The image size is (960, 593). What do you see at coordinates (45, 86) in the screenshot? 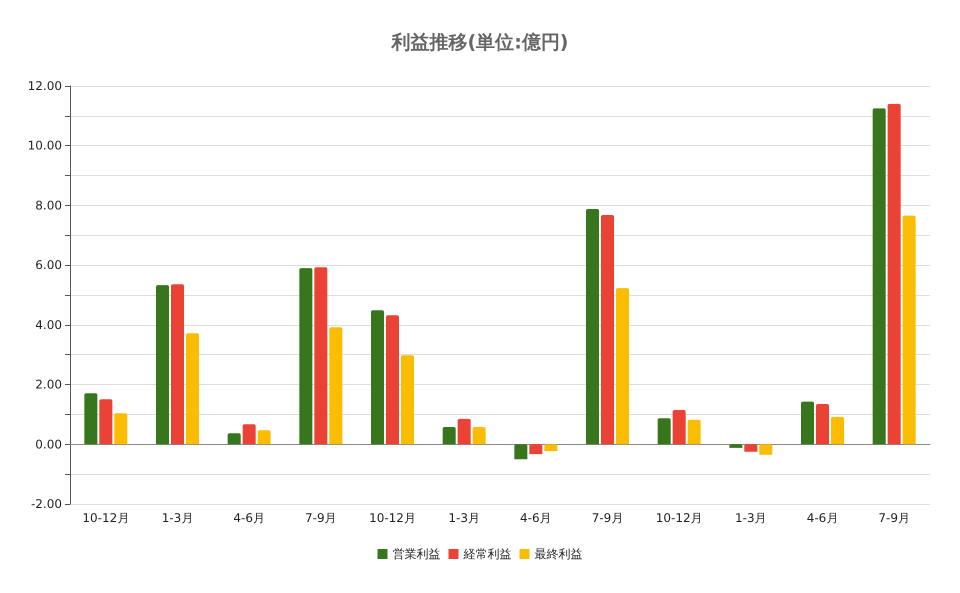
I see `y-tick-label: 12.00` at bounding box center [45, 86].